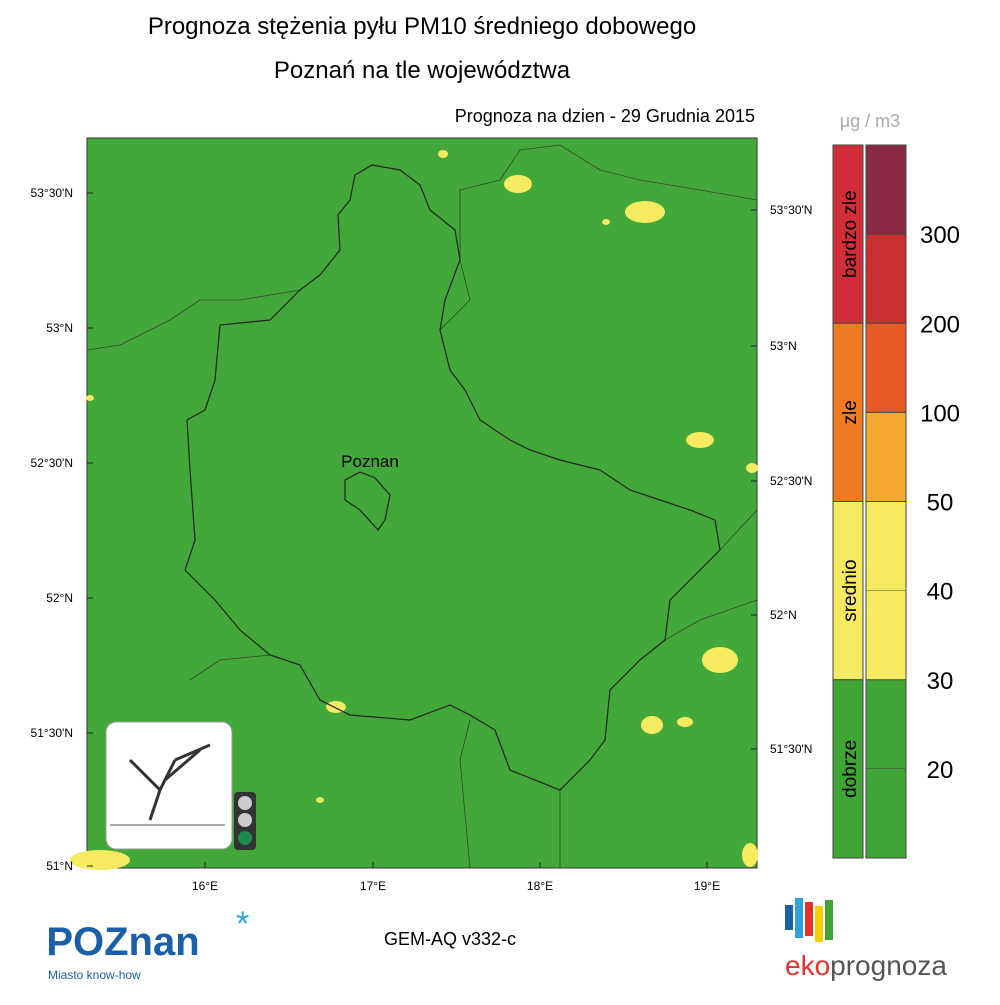 This screenshot has height=1005, width=1000. I want to click on lon-label: 17°E, so click(373, 886).